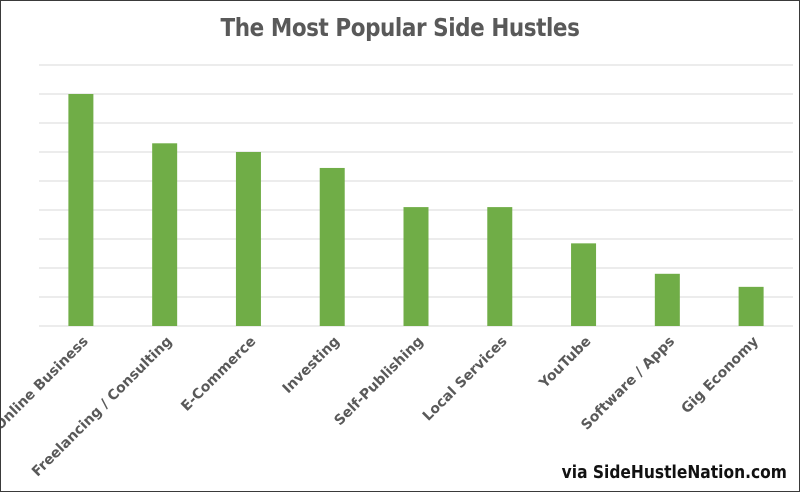 Image resolution: width=800 pixels, height=493 pixels. I want to click on x-tick-label: Self-Publishing, so click(378, 381).